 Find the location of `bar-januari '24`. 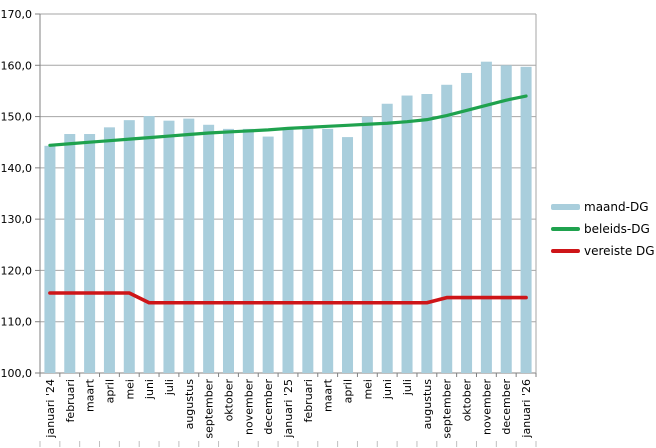

bar-januari '24 is located at coordinates (50, 259).